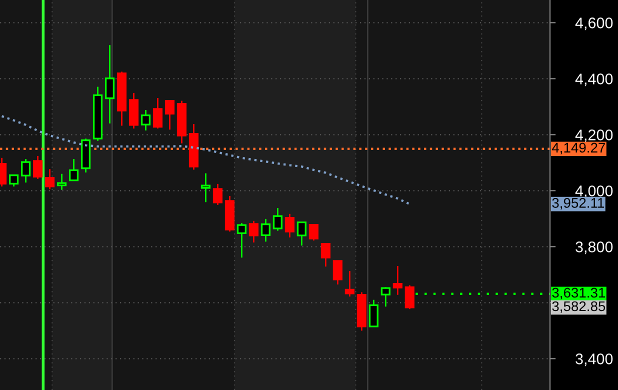 The image size is (618, 390). What do you see at coordinates (594, 24) in the screenshot?
I see `y-tick-label: 4,600` at bounding box center [594, 24].